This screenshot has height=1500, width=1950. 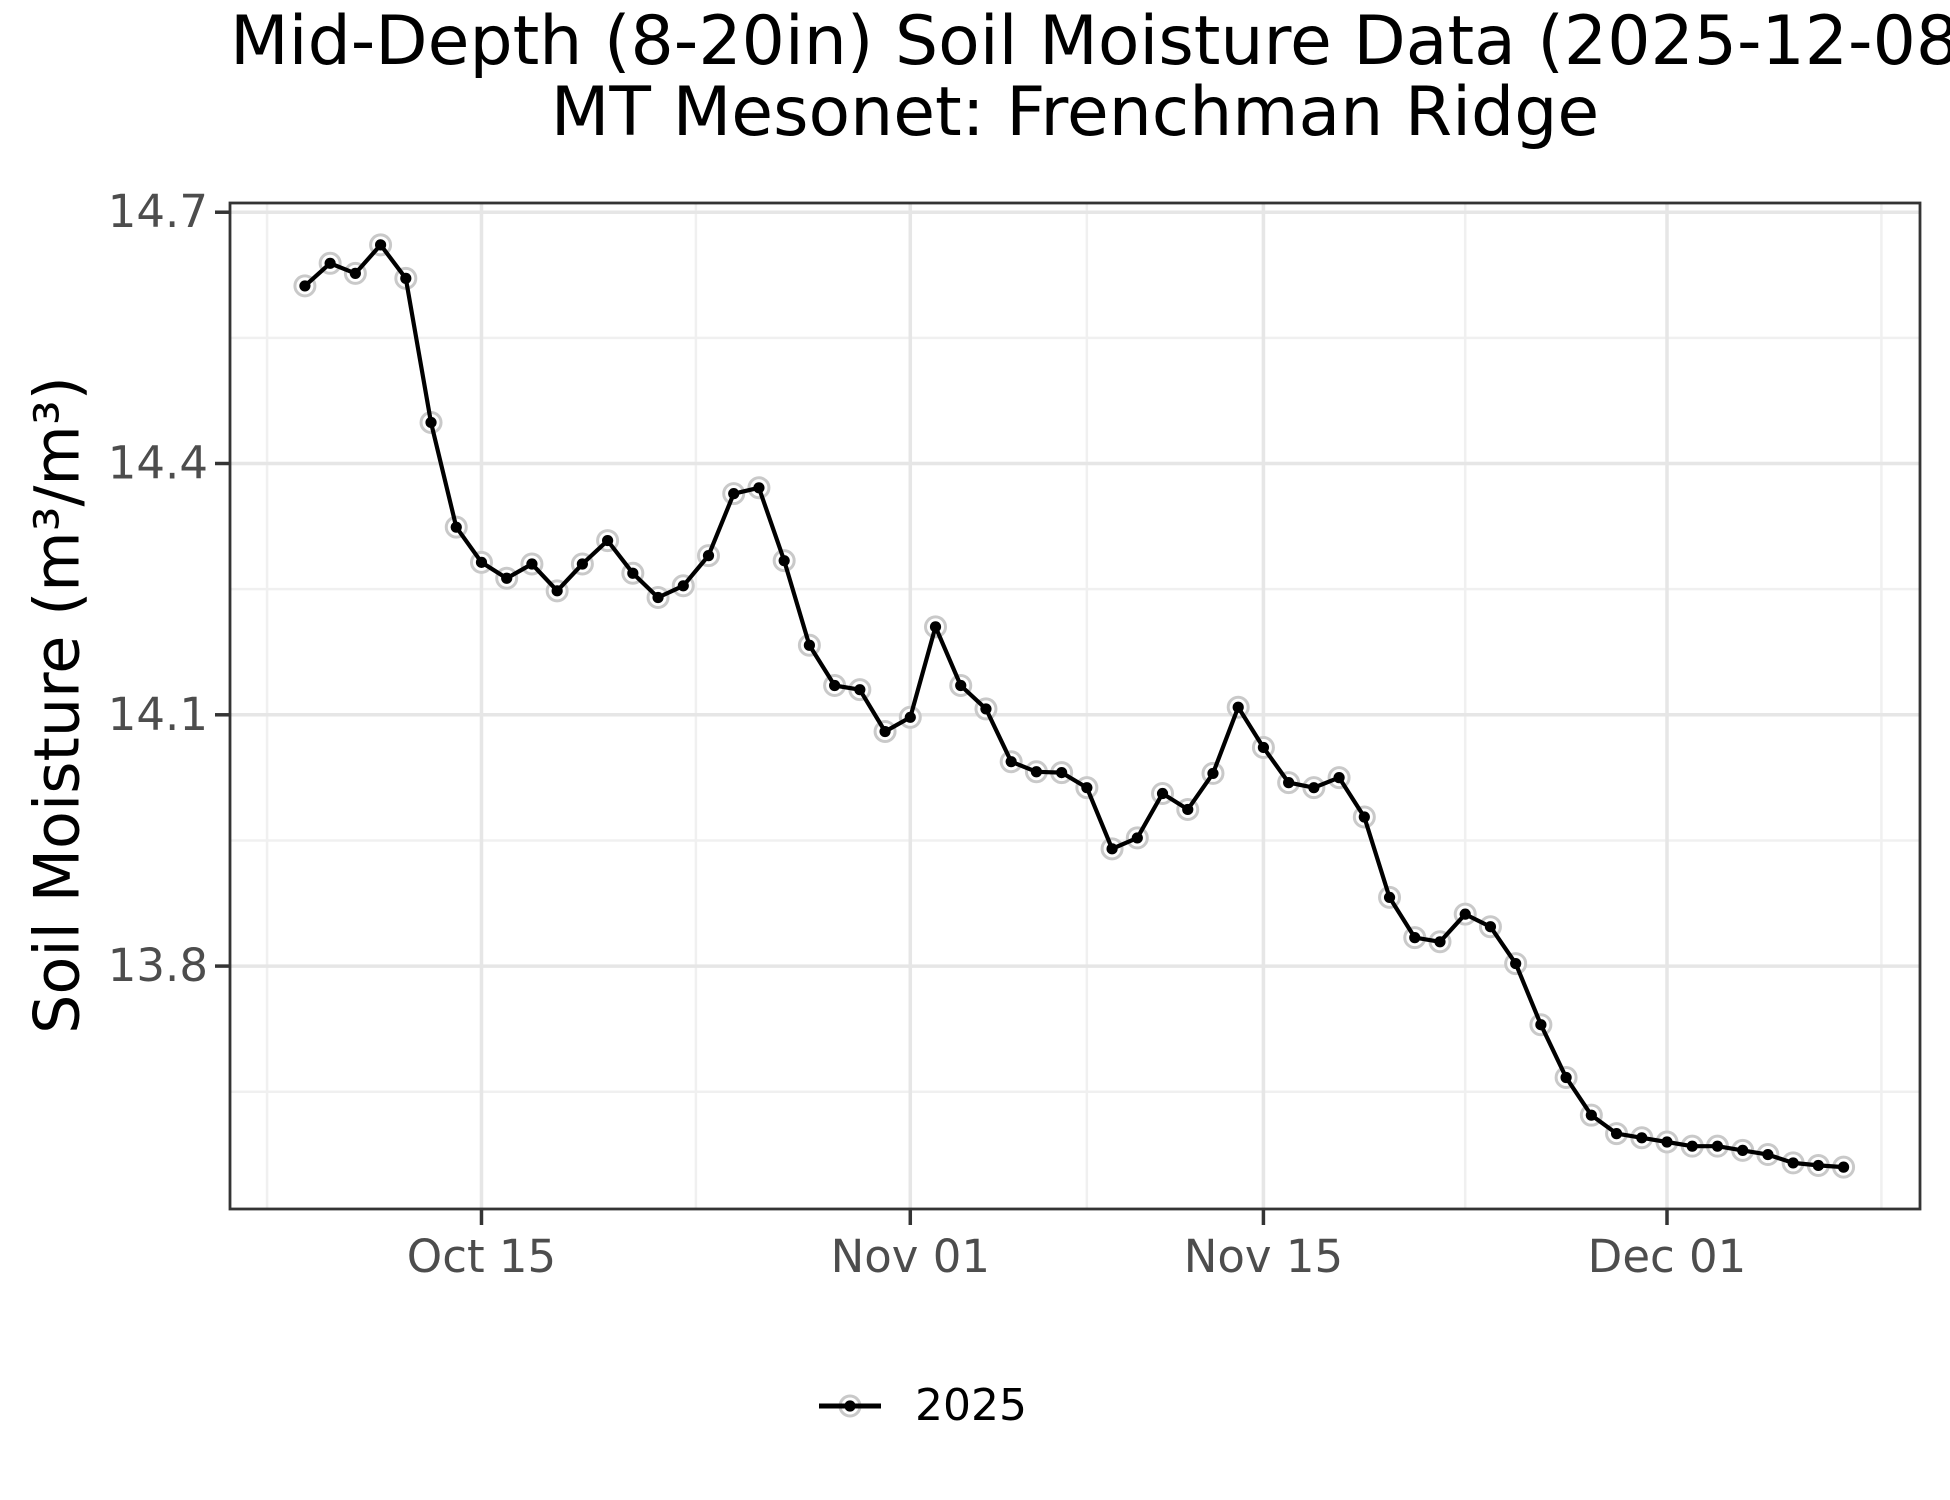 I want to click on chart-subtitle: MT Mesonet: Frenchman Ridge, so click(x=1075, y=112).